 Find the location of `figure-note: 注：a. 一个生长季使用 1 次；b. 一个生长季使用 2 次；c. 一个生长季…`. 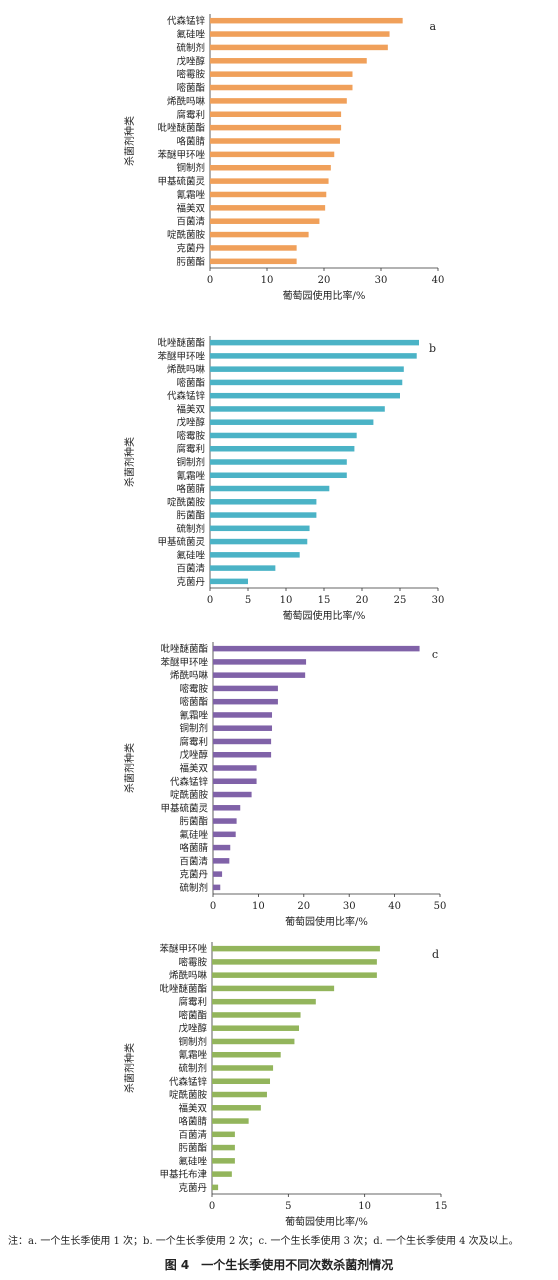

figure-note: 注：a. 一个生长季使用 1 次；b. 一个生长季使用 2 次；c. 一个生长季… is located at coordinates (263, 1241).